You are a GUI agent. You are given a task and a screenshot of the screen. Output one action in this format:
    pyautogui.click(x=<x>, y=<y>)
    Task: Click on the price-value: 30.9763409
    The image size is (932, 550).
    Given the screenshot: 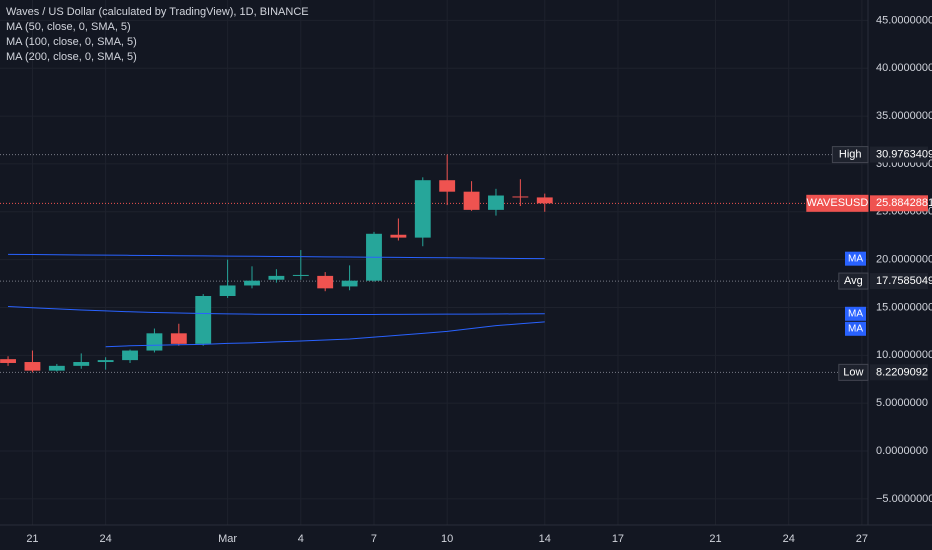 What is the action you would take?
    pyautogui.click(x=904, y=154)
    